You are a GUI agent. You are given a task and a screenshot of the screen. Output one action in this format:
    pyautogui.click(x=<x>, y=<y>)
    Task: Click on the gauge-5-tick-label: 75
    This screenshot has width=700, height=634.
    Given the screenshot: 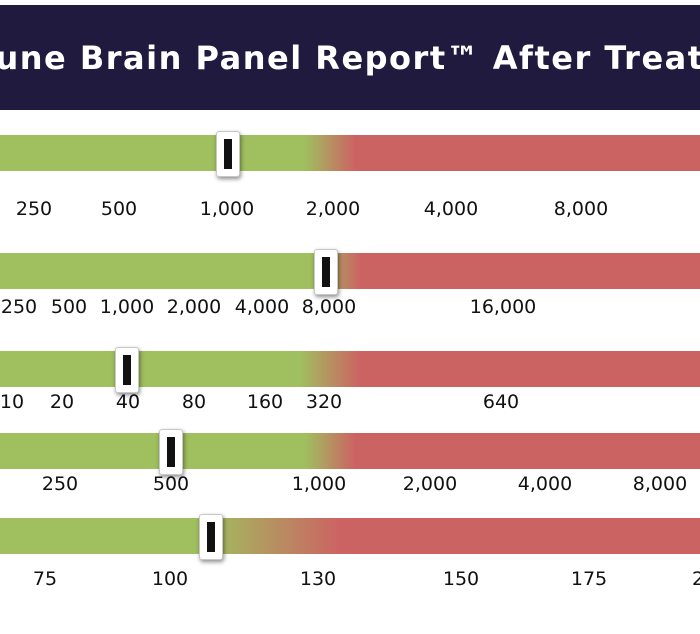 What is the action you would take?
    pyautogui.click(x=45, y=579)
    